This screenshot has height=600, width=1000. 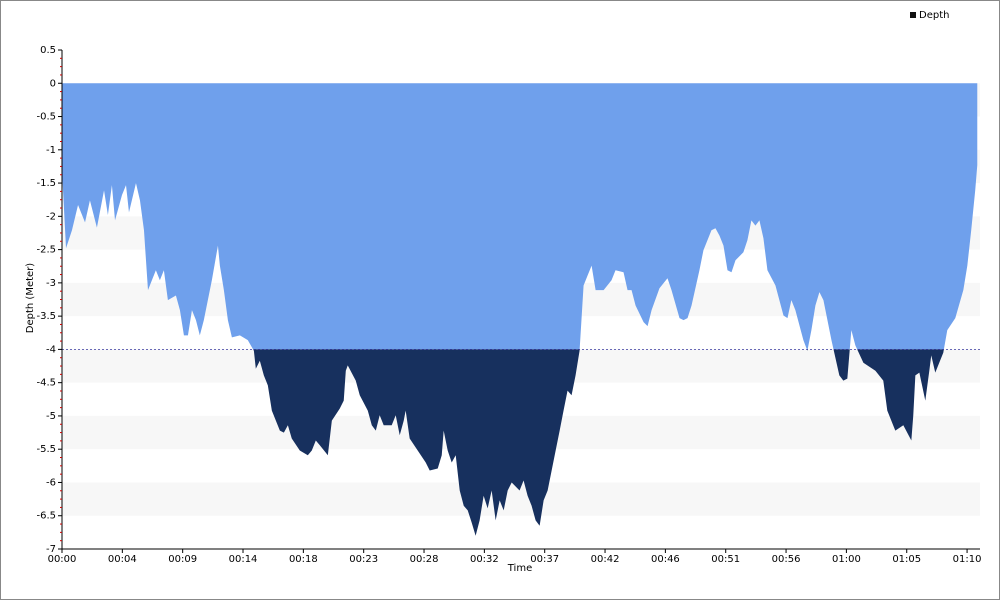 What do you see at coordinates (62, 559) in the screenshot?
I see `x-tick-label: 00:00` at bounding box center [62, 559].